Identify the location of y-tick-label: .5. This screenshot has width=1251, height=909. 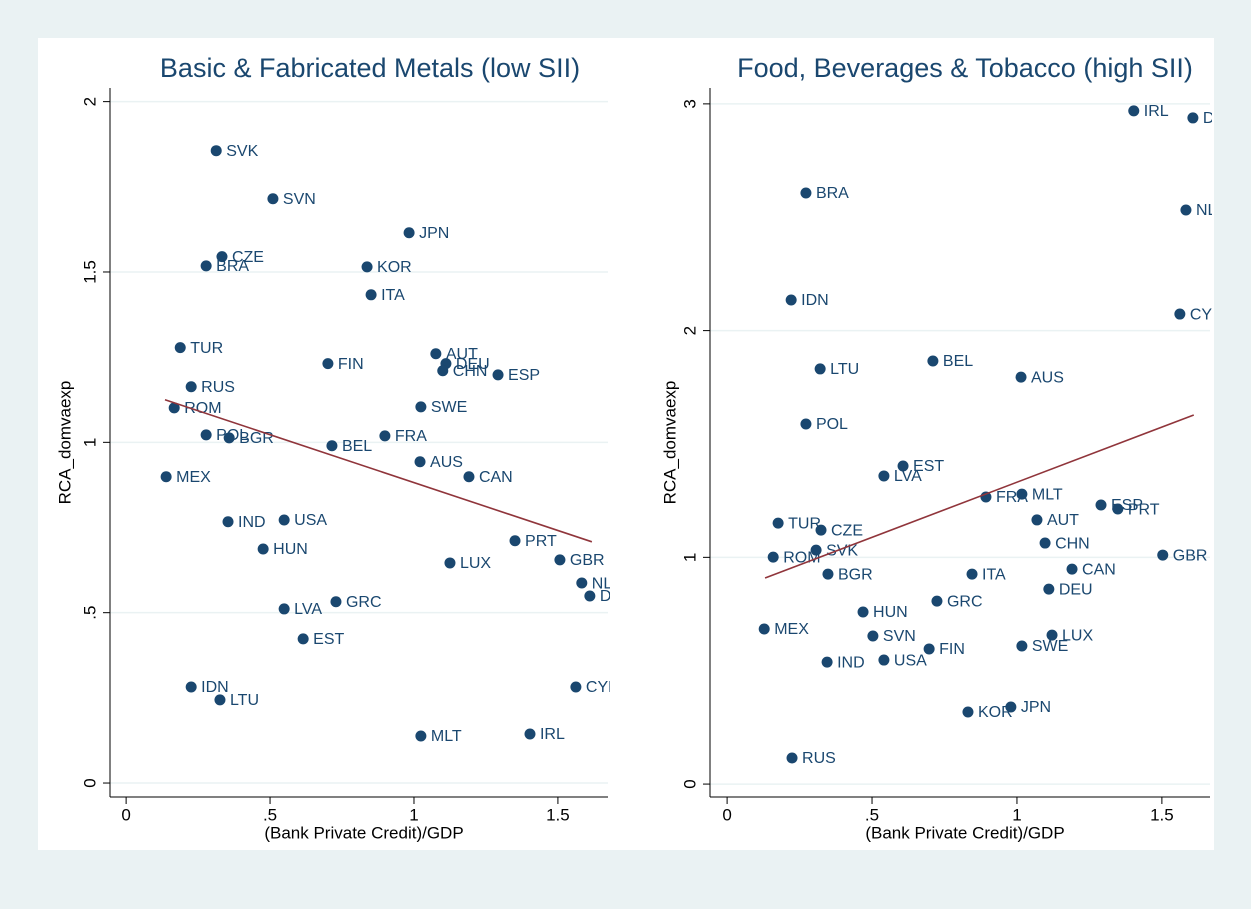
(89, 613).